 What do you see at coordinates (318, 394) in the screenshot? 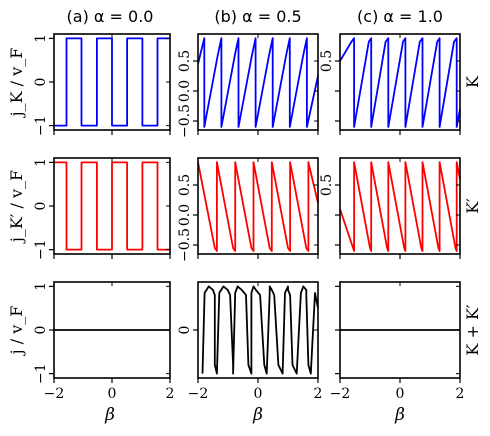
I see `xticklabel-sum-b-2: 2` at bounding box center [318, 394].